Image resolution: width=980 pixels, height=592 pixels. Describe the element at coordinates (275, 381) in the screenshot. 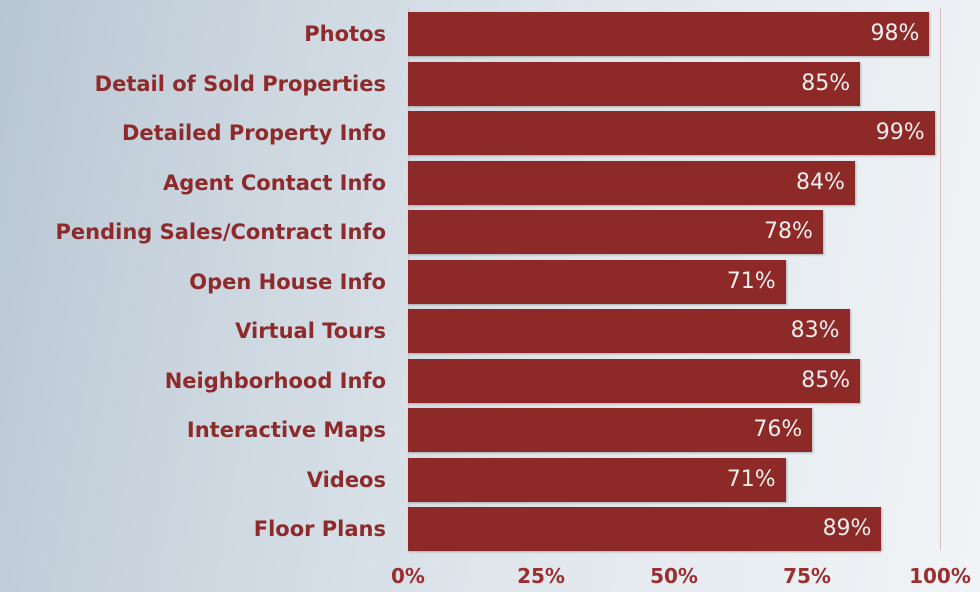

I see `category-label: Neighborhood Info` at that location.